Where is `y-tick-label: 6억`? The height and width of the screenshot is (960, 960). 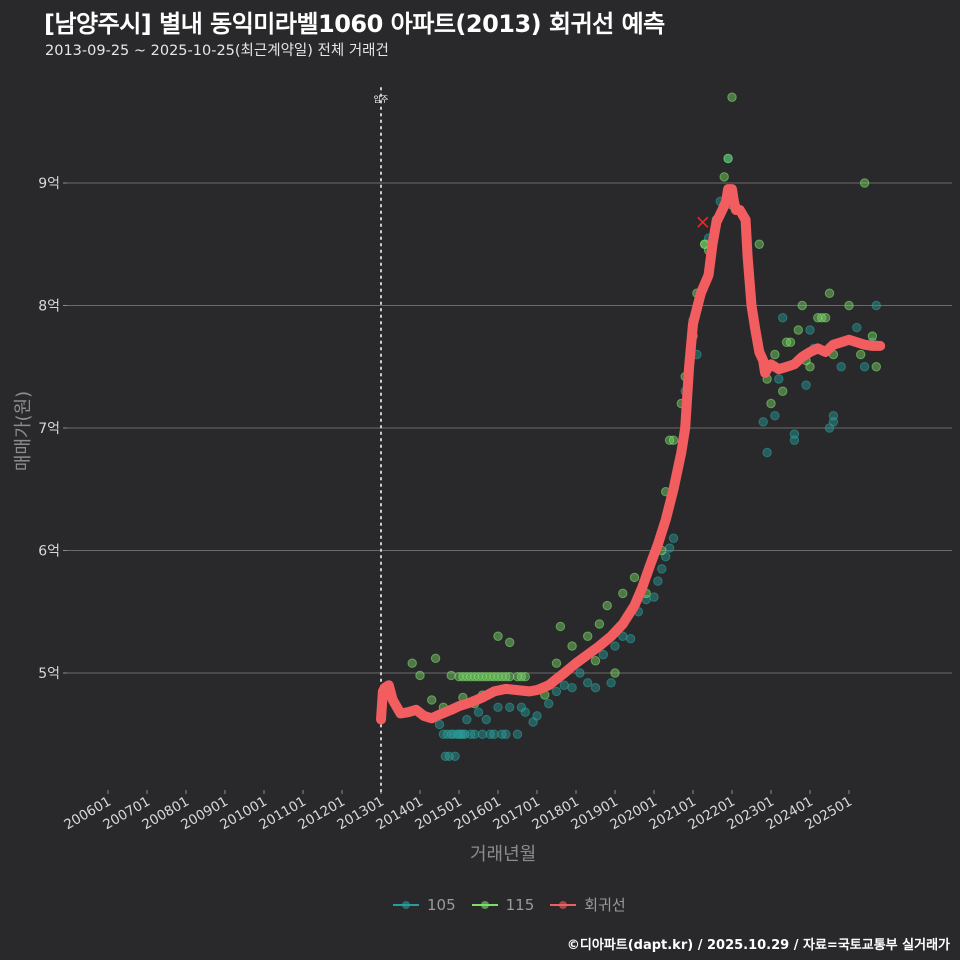
y-tick-label: 6억 is located at coordinates (49, 552).